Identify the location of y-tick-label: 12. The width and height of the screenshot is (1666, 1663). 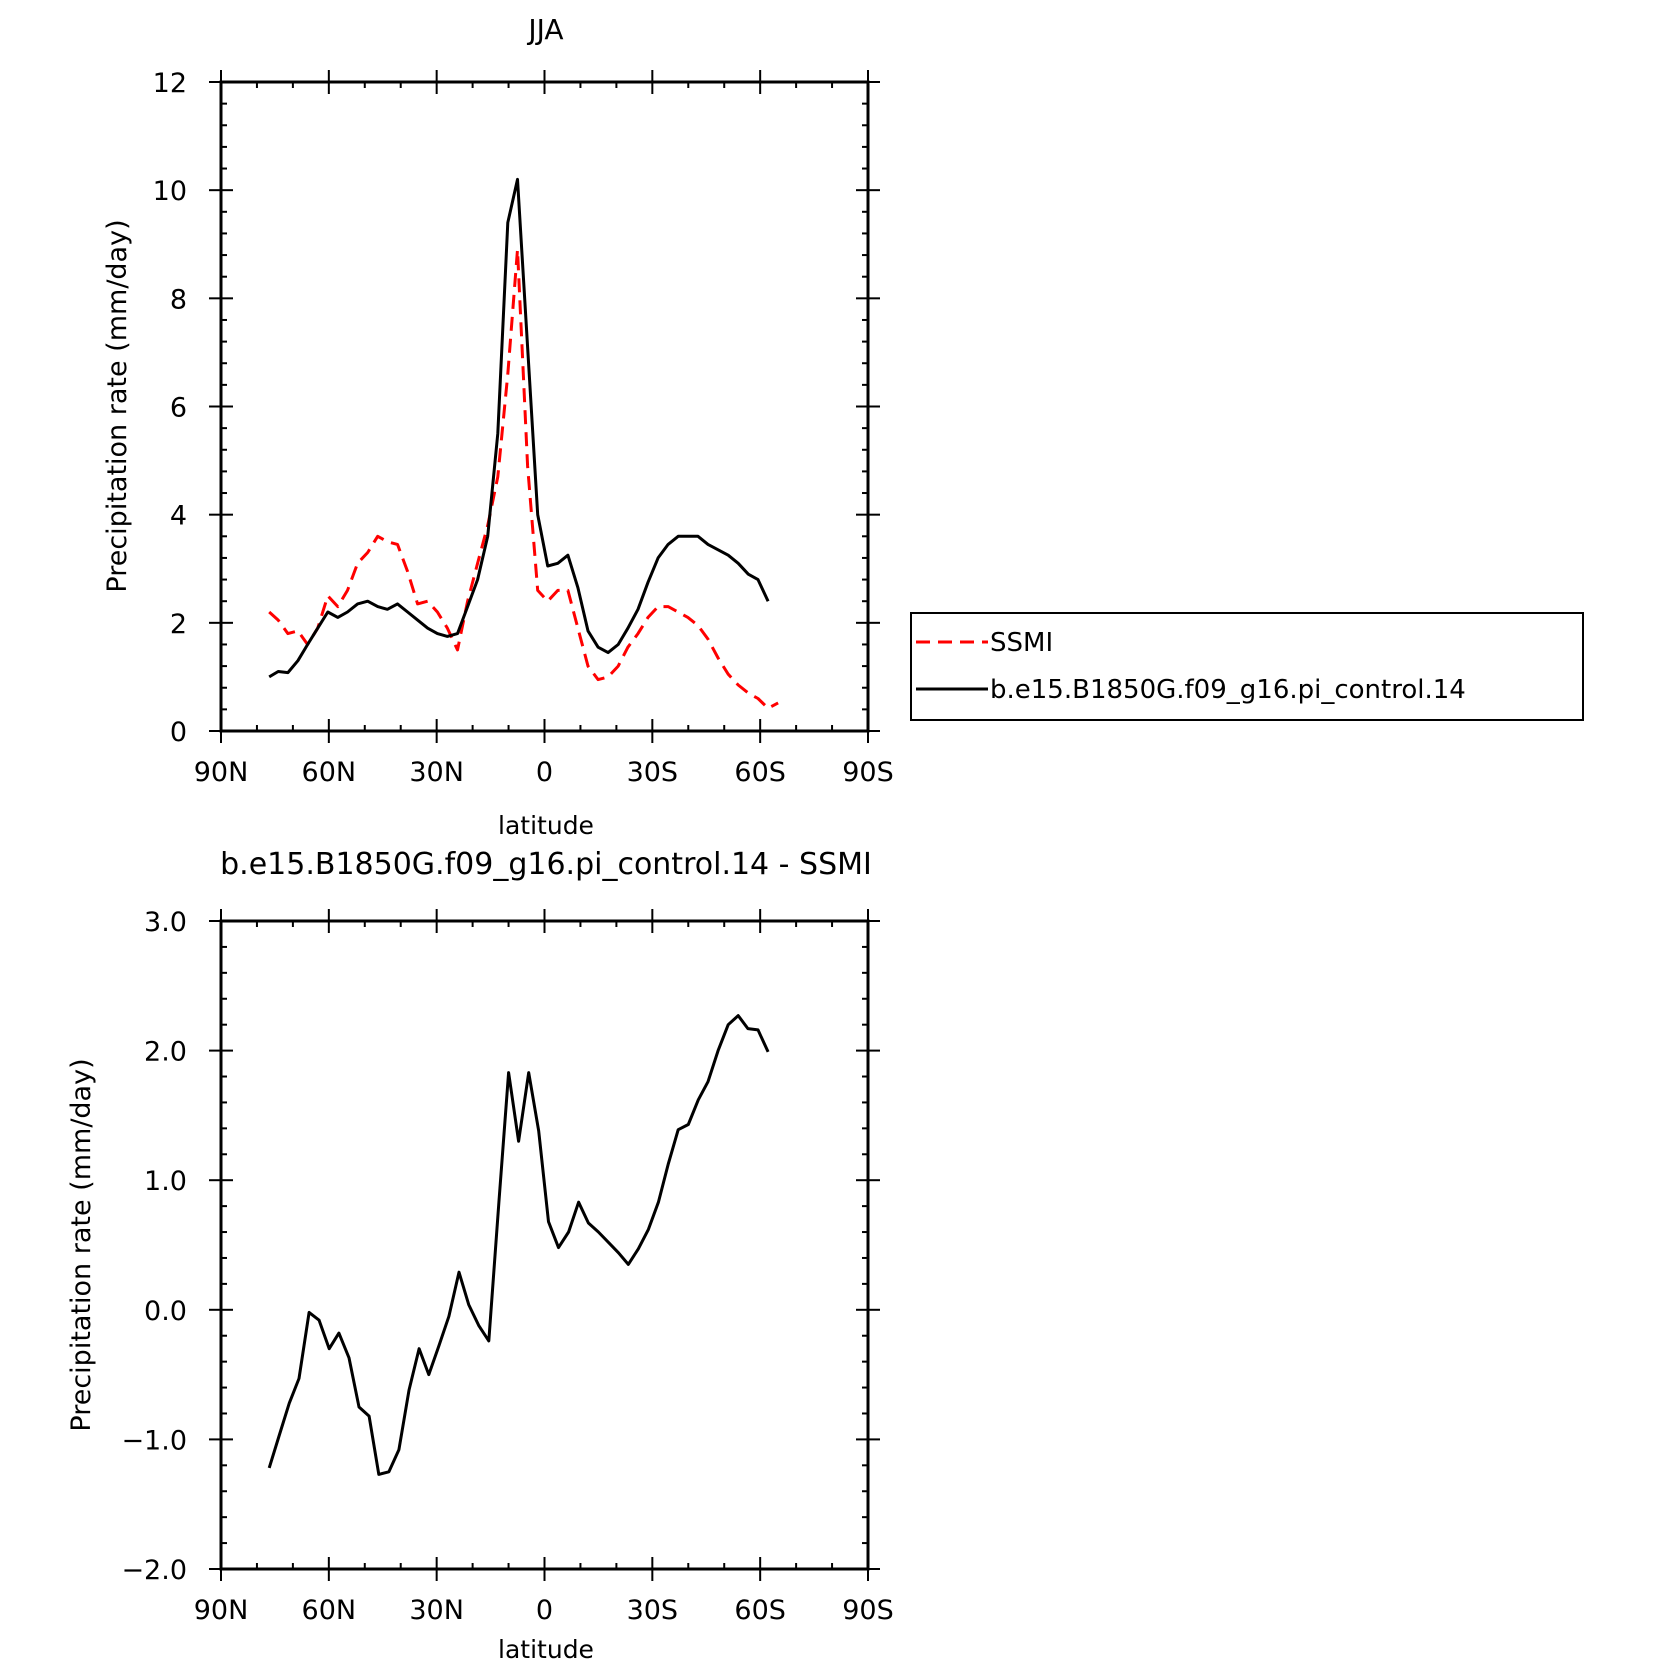
(170, 83).